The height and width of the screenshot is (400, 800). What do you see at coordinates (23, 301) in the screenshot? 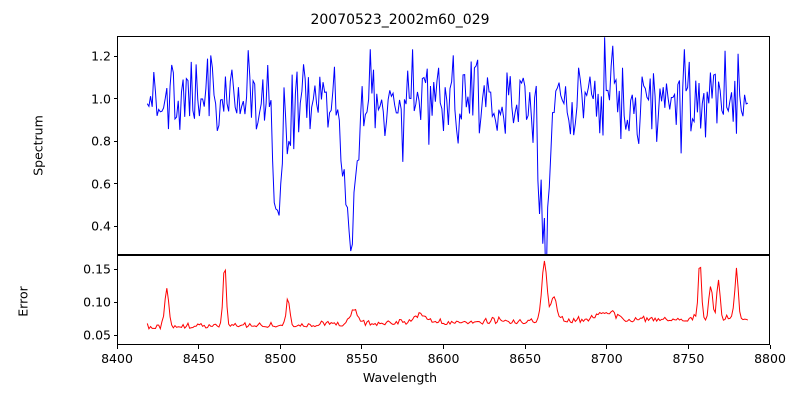
I see `error-axis-label: Error` at bounding box center [23, 301].